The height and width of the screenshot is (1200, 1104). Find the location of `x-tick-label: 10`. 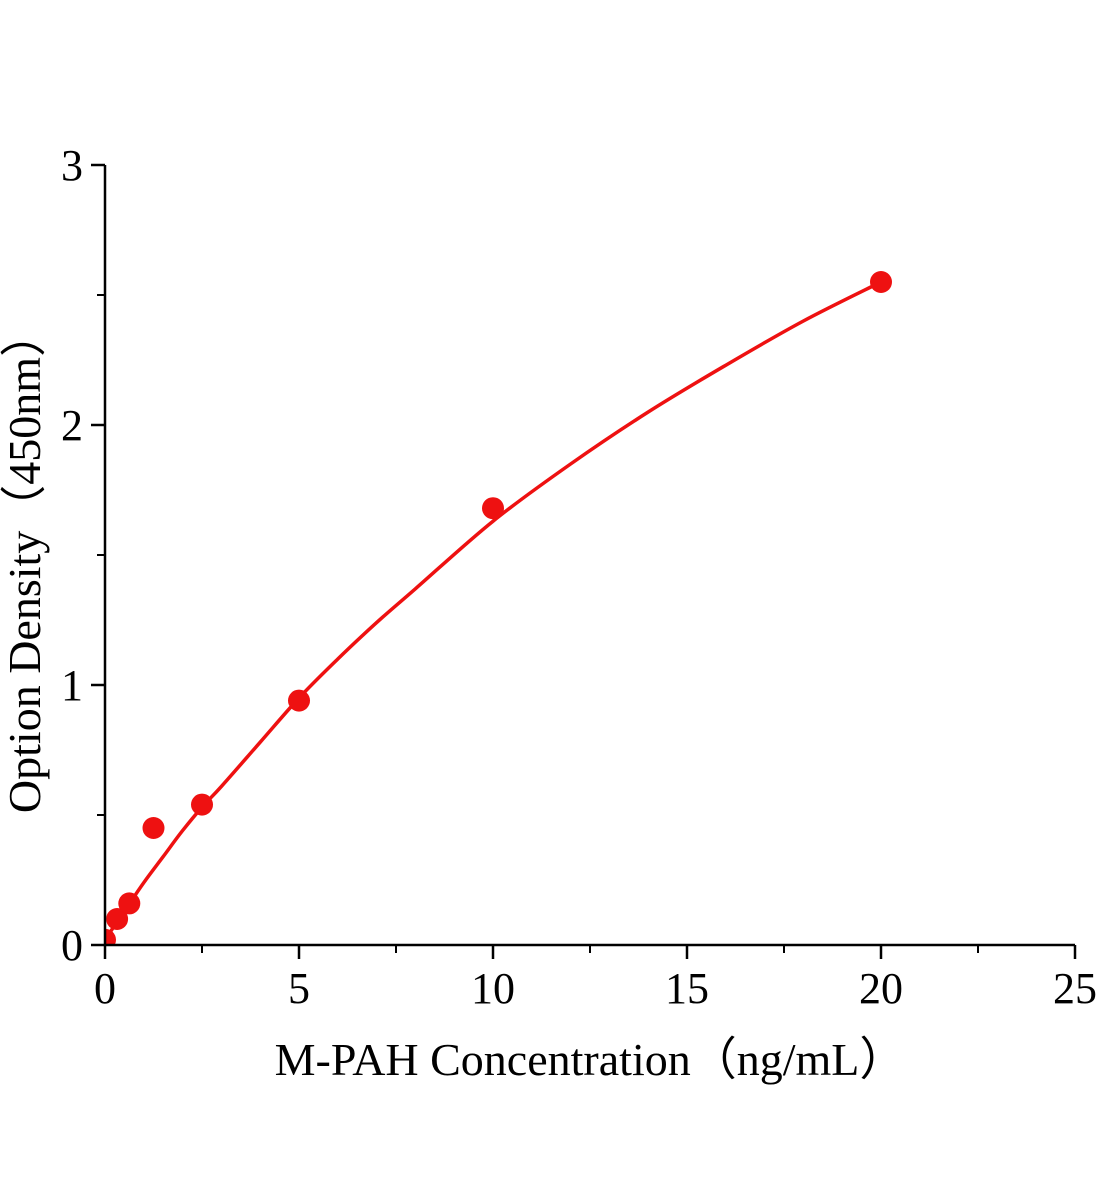

x-tick-label: 10 is located at coordinates (493, 988).